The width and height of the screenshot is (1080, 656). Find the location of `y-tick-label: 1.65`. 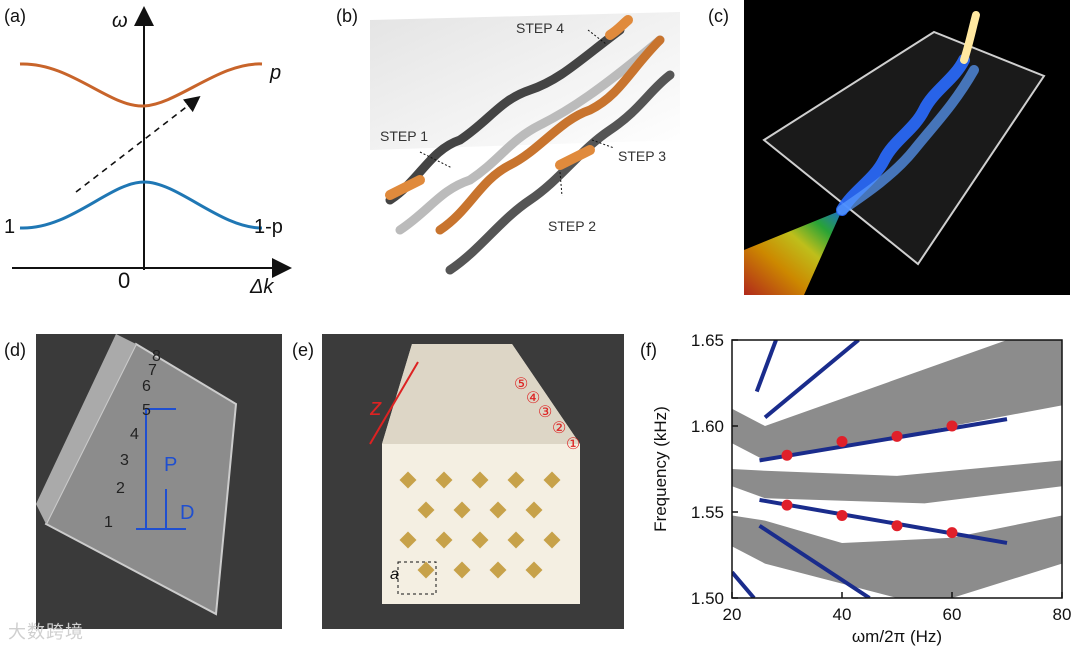

y-tick-label: 1.65 is located at coordinates (707, 342).